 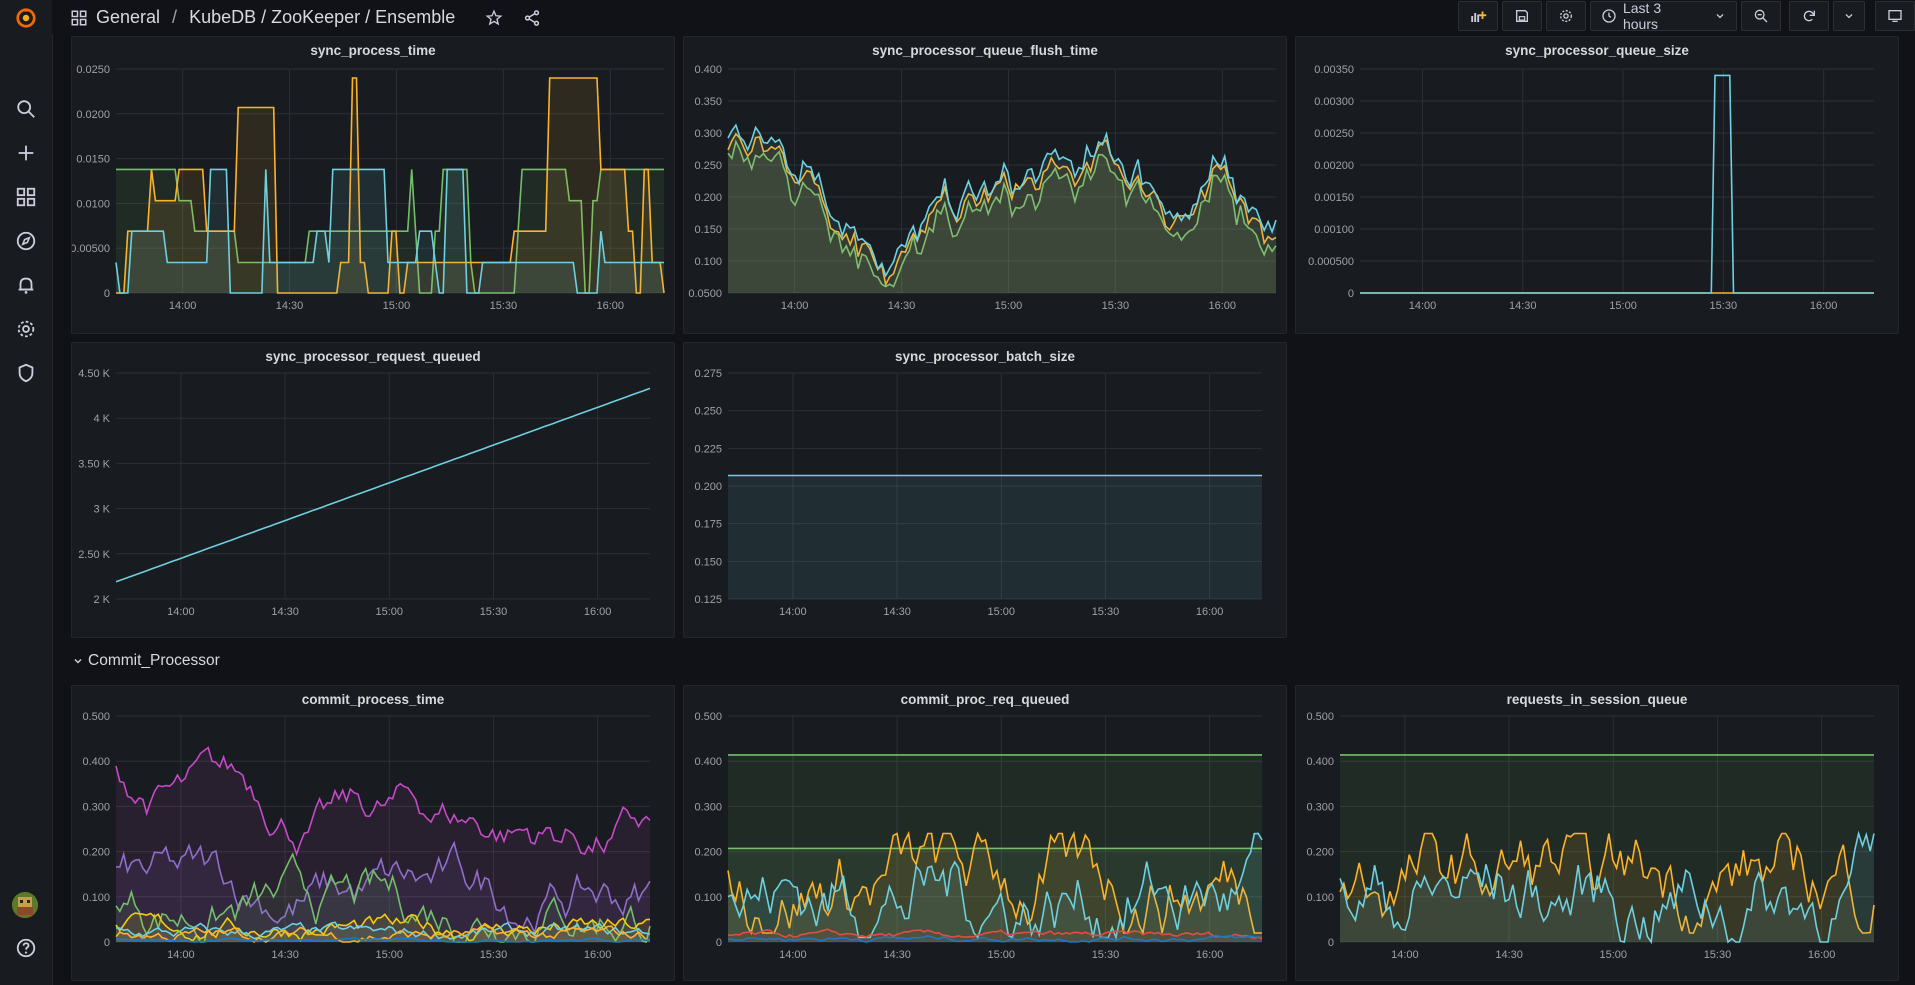 What do you see at coordinates (1566, 16) in the screenshot?
I see `dashboard-settings-button` at bounding box center [1566, 16].